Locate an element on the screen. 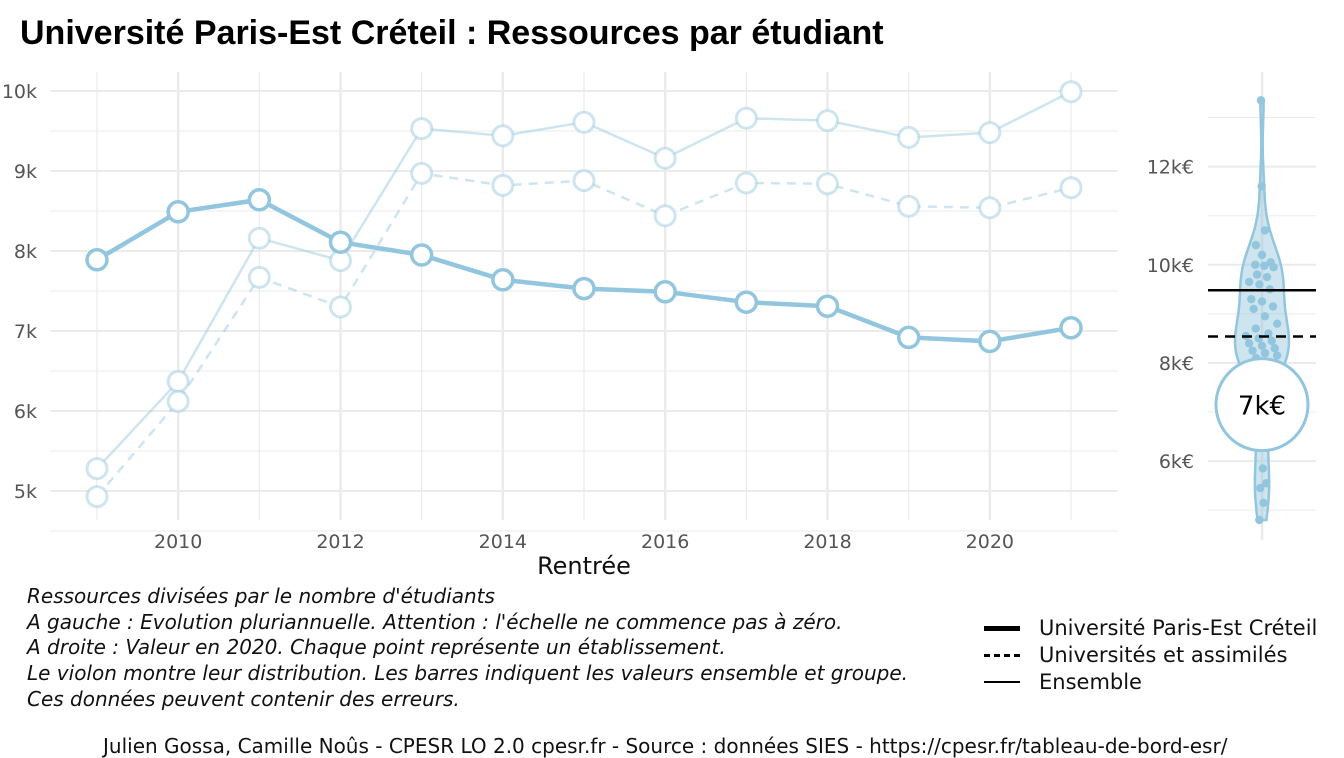  legend-item-univ: Université Paris-Est Créteil is located at coordinates (1150, 628).